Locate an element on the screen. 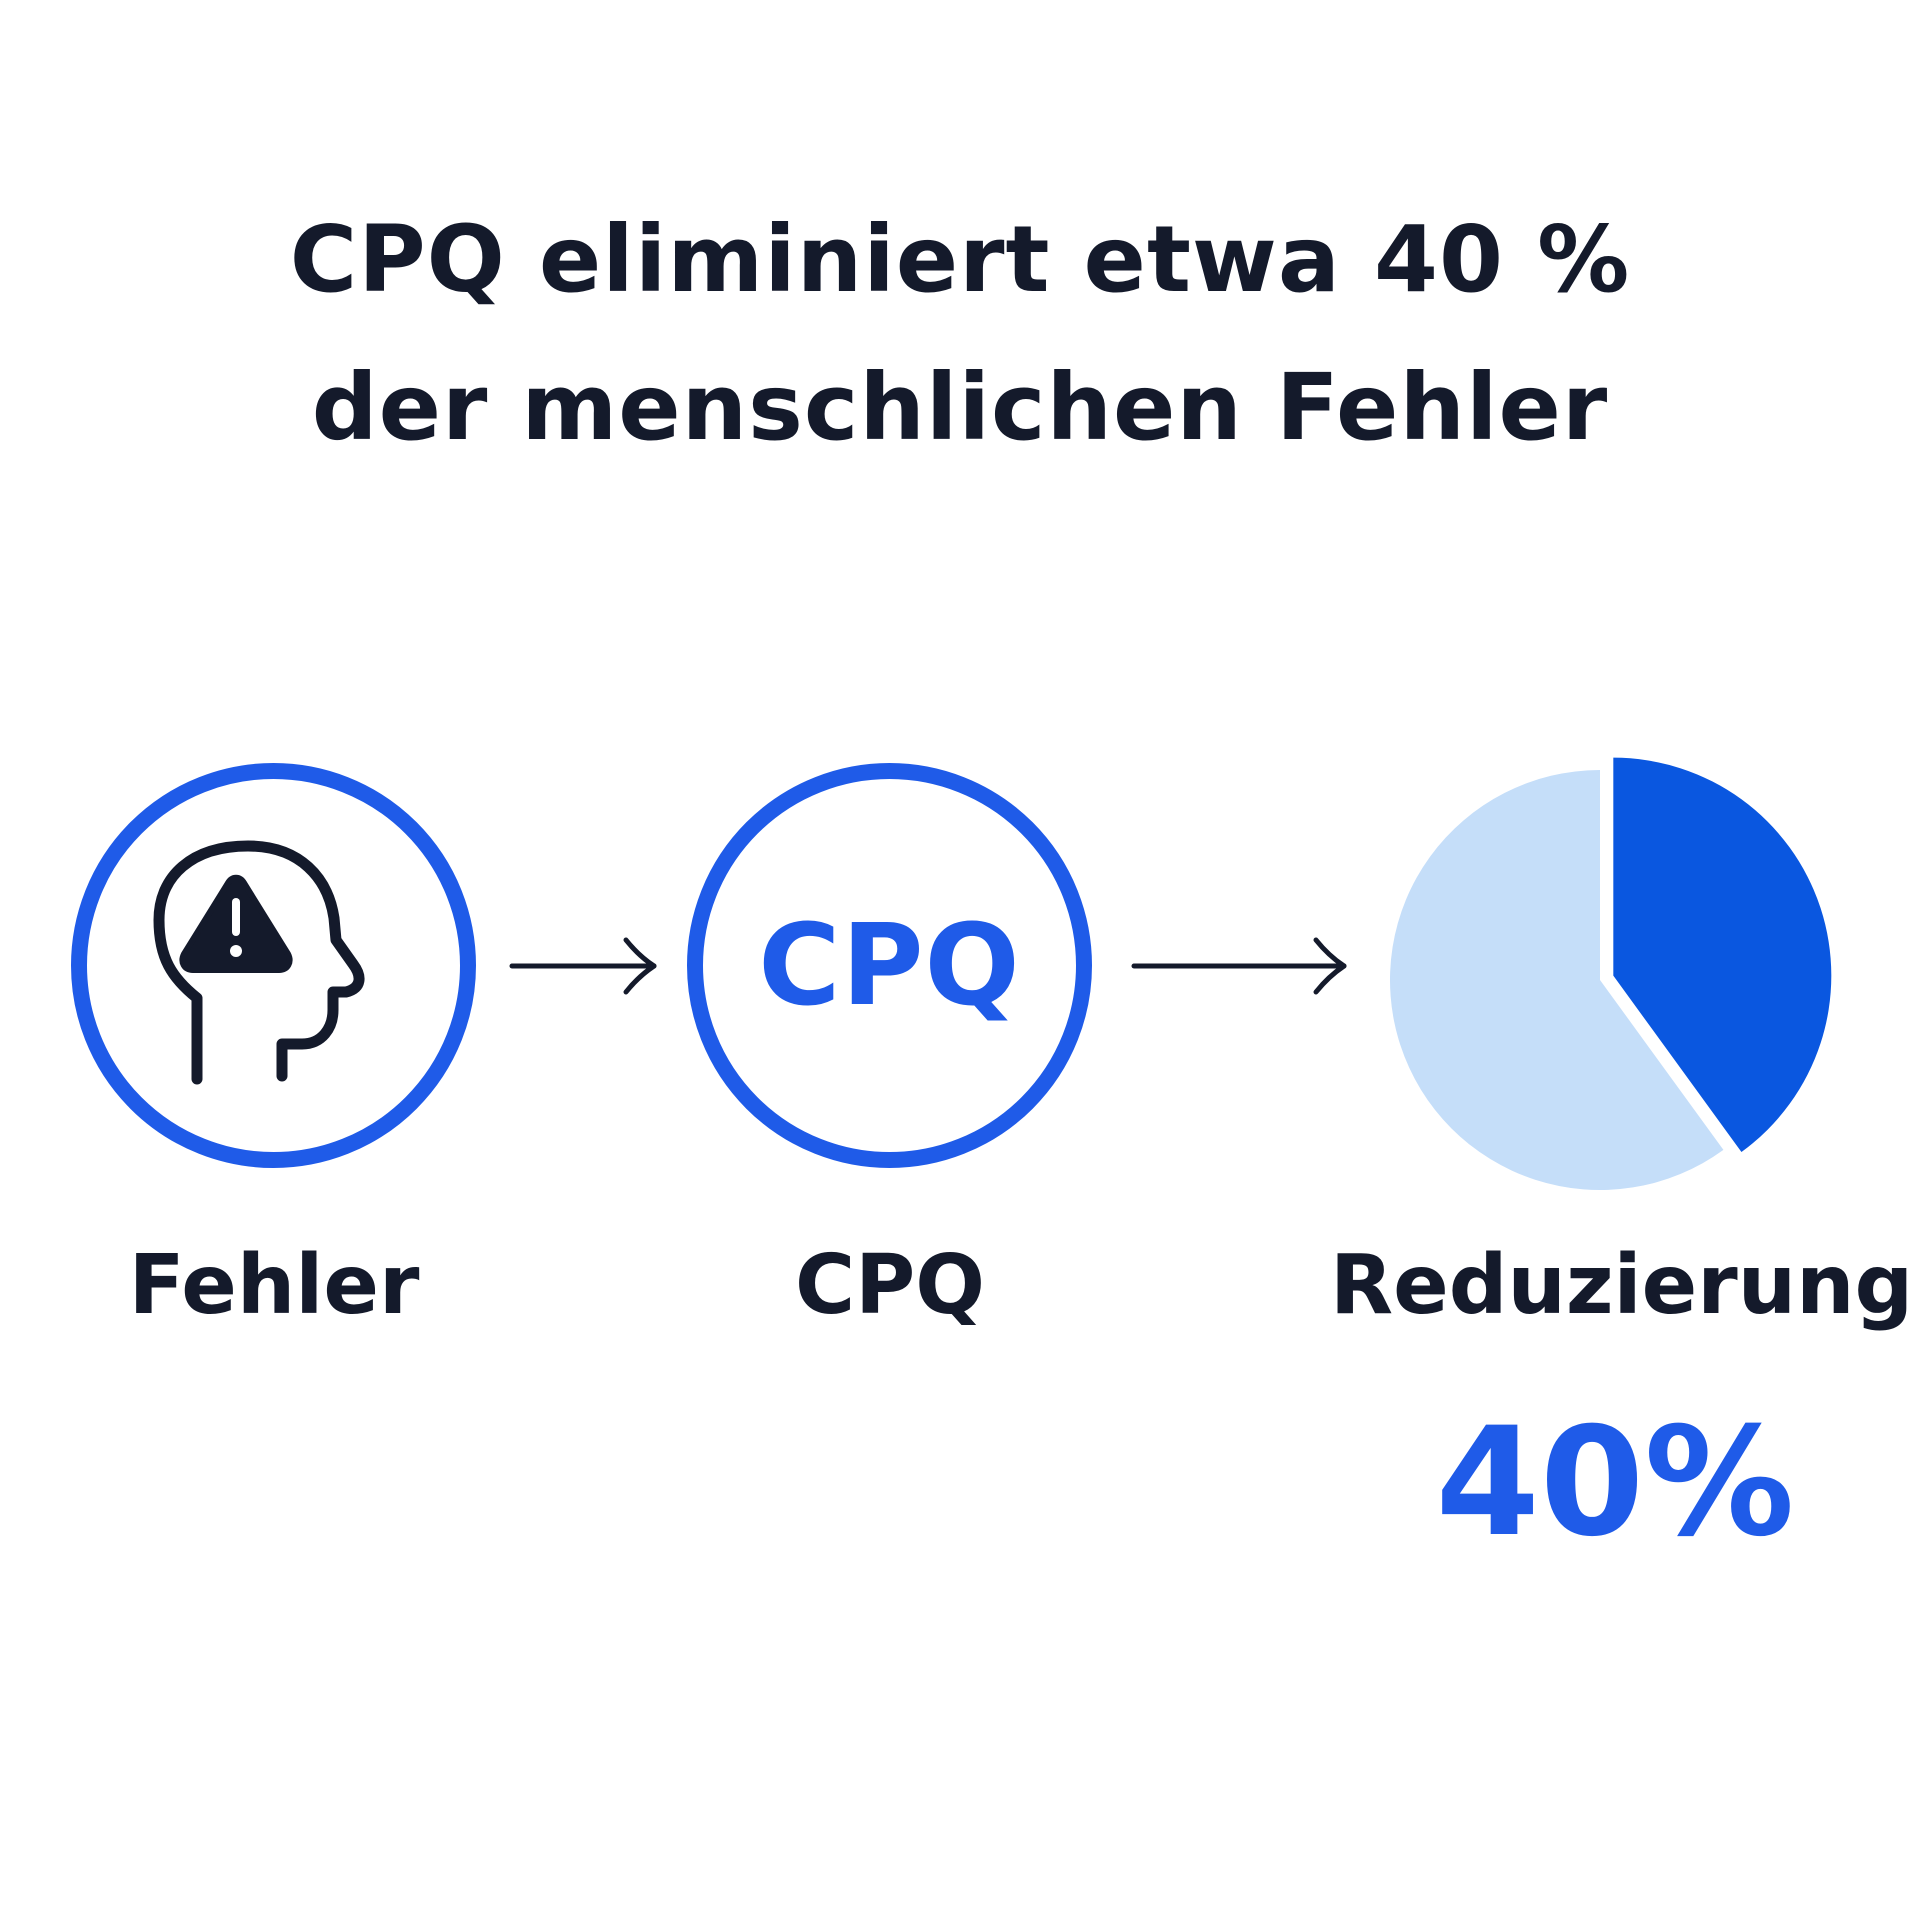 The width and height of the screenshot is (1920, 1920). pie-reduction-slice is located at coordinates (1722, 955).